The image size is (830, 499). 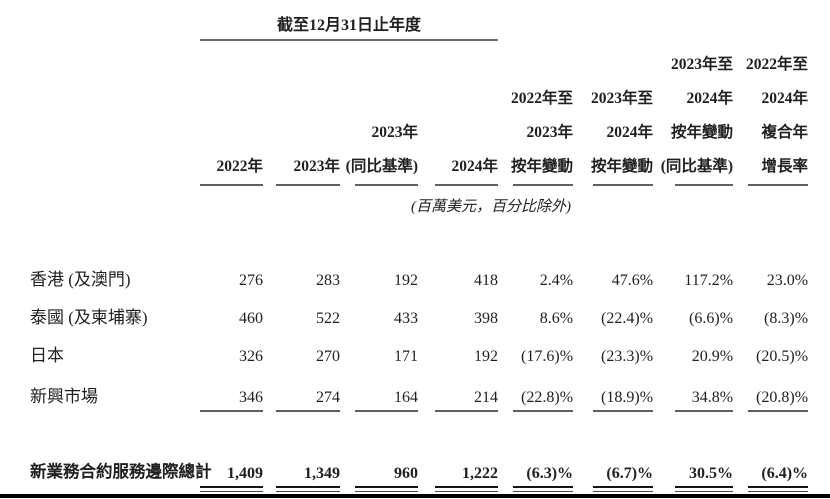 I want to click on row-label: 新興市場, so click(x=64, y=396).